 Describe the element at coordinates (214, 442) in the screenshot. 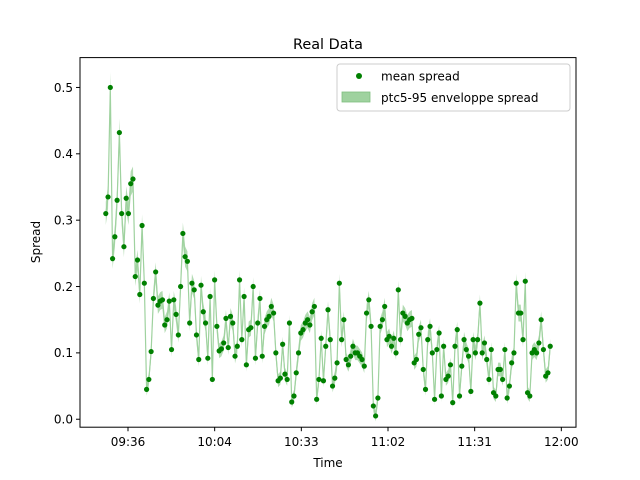

I see `x-tick-label: 10:04` at that location.